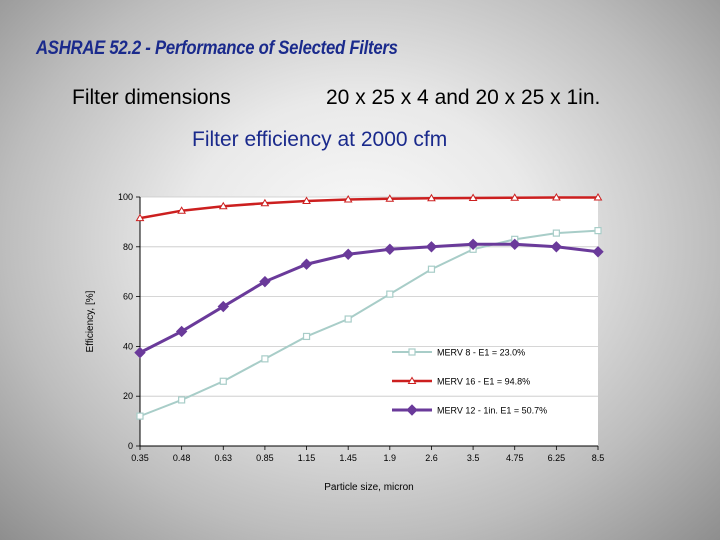  I want to click on y-tick-label: 80, so click(128, 247).